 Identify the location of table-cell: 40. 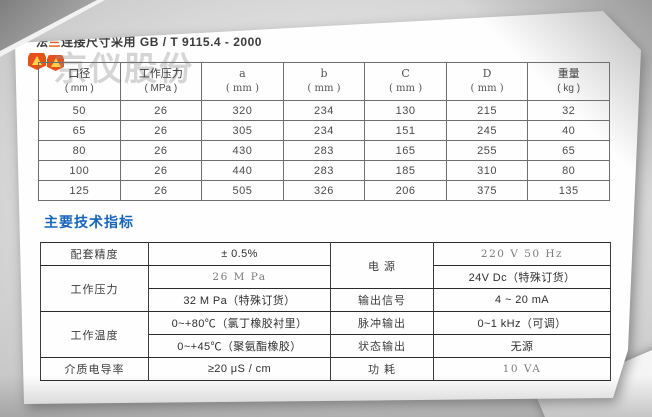
(568, 130).